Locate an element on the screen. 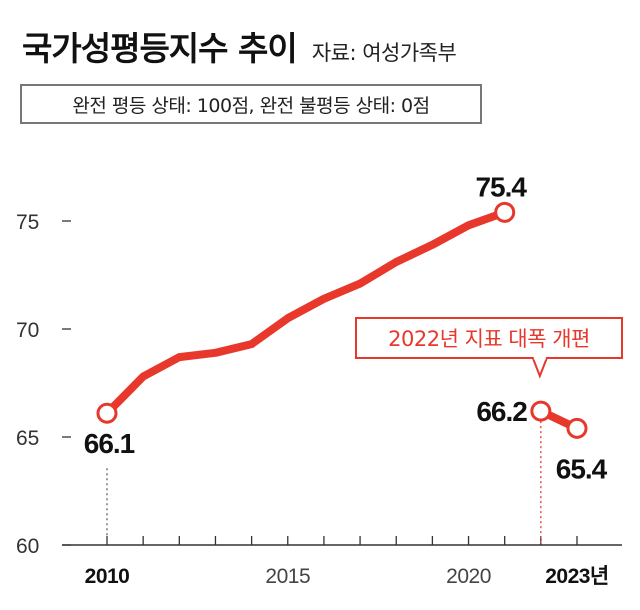  scale-note-box: 완전 평등 상태: 100점, 완전 불평등 상태: 0점 is located at coordinates (251, 104).